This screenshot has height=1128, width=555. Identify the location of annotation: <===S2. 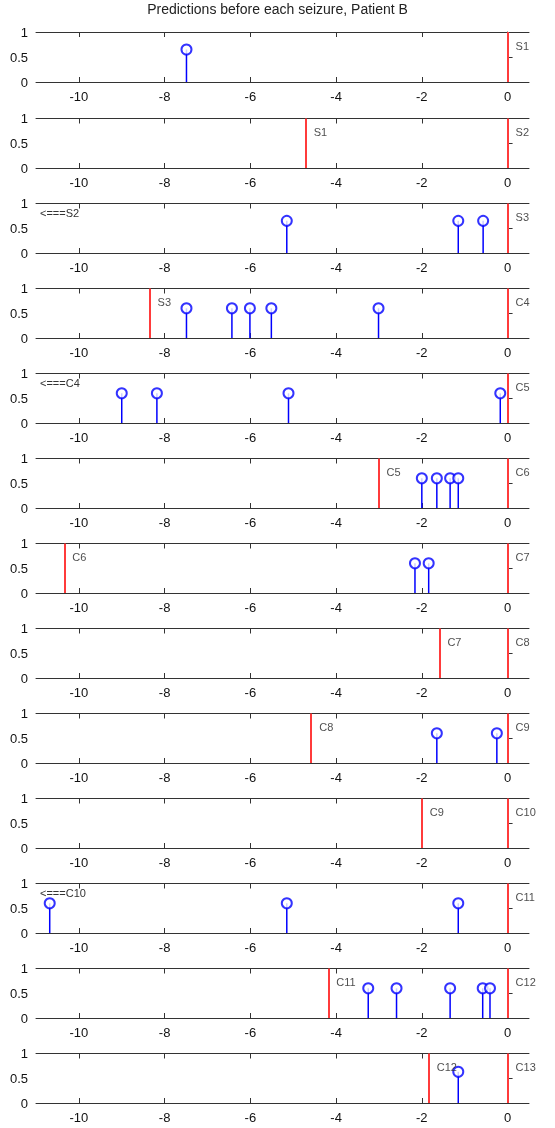
(60, 212).